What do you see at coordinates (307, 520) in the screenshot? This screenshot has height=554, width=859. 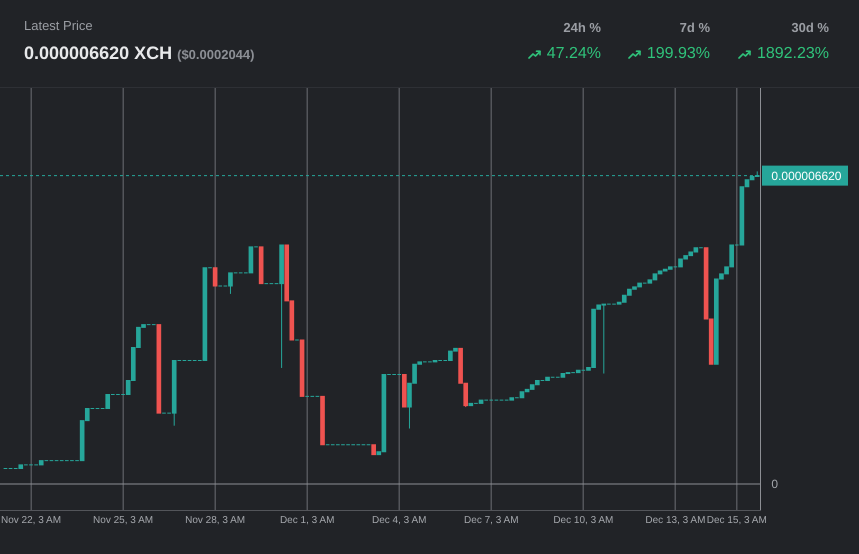 I see `x-tick-label: Dec 1, 3 AM` at bounding box center [307, 520].